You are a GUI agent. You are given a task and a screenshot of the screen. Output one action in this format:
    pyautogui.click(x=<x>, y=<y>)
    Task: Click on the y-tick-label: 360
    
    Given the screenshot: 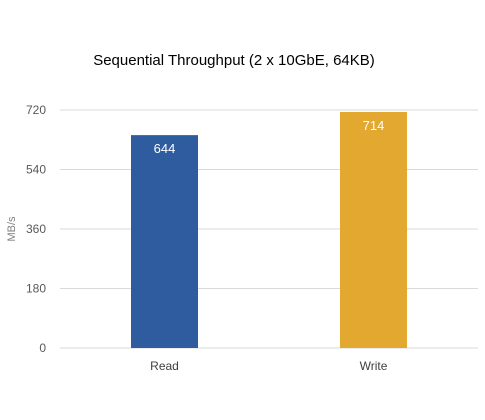 What is the action you would take?
    pyautogui.click(x=36, y=229)
    